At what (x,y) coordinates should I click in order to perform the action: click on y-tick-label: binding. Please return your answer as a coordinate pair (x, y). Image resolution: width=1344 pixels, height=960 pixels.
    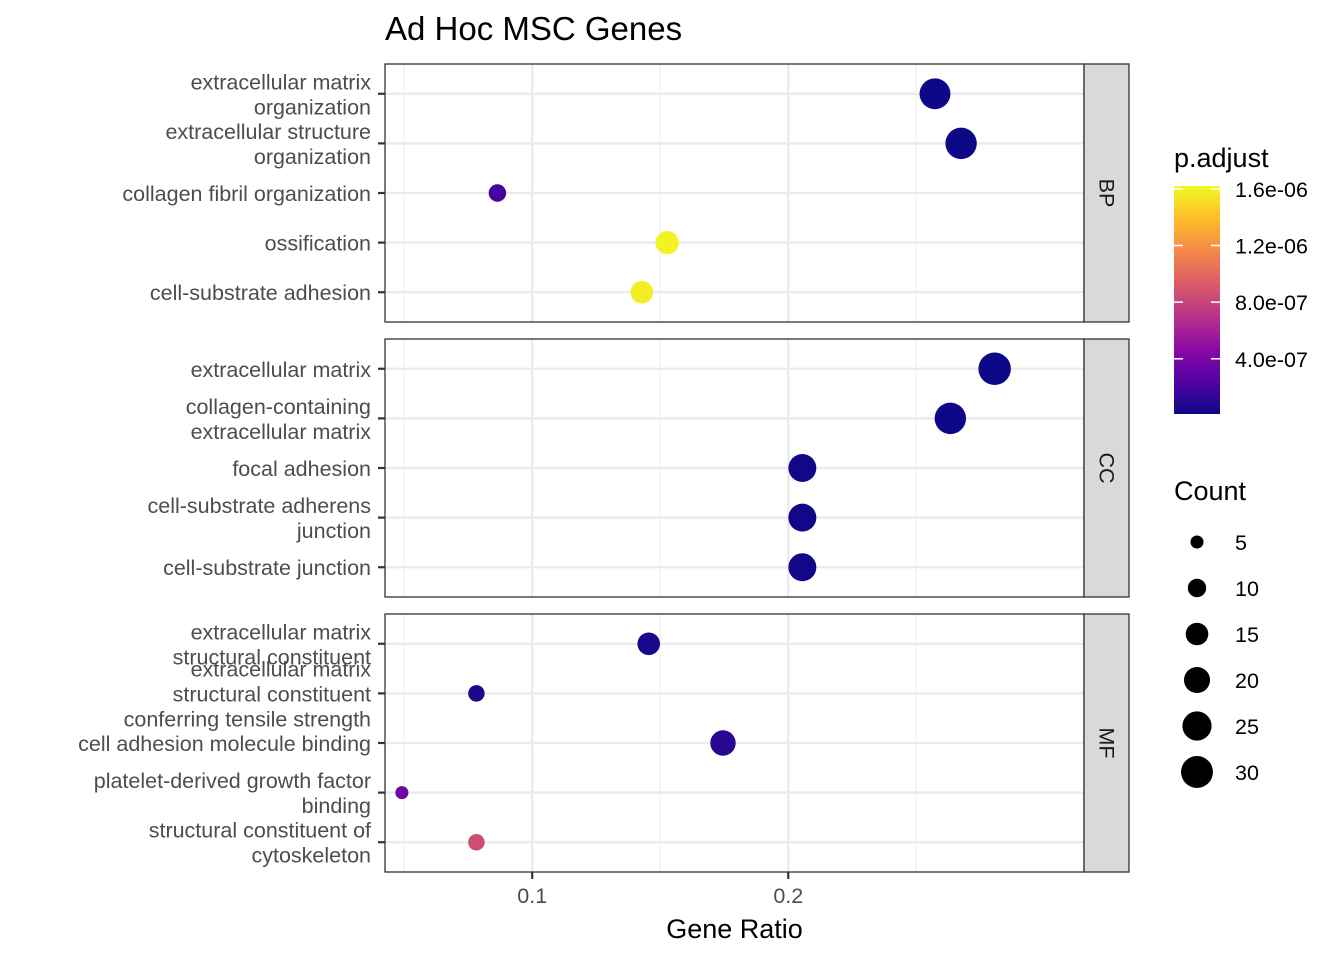
    Looking at the image, I should click on (336, 806).